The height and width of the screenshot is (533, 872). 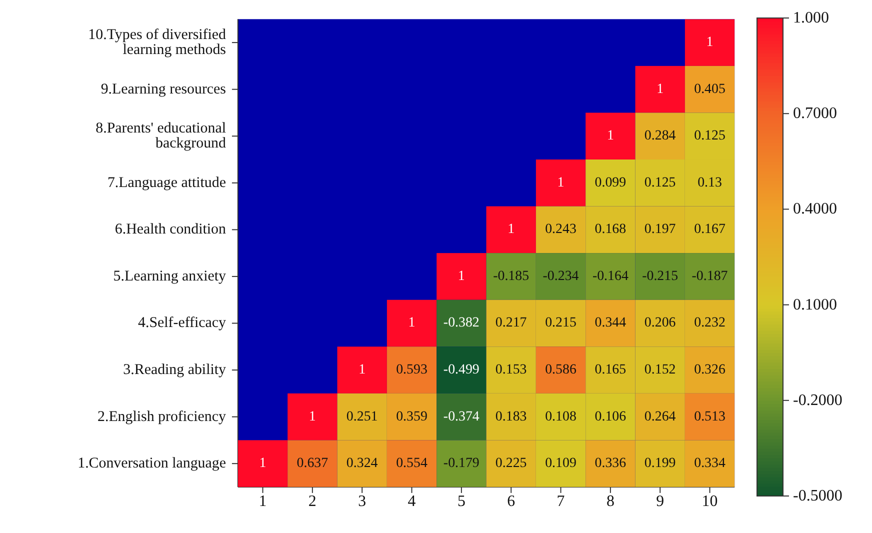 What do you see at coordinates (262, 501) in the screenshot?
I see `x-tick-label: 1` at bounding box center [262, 501].